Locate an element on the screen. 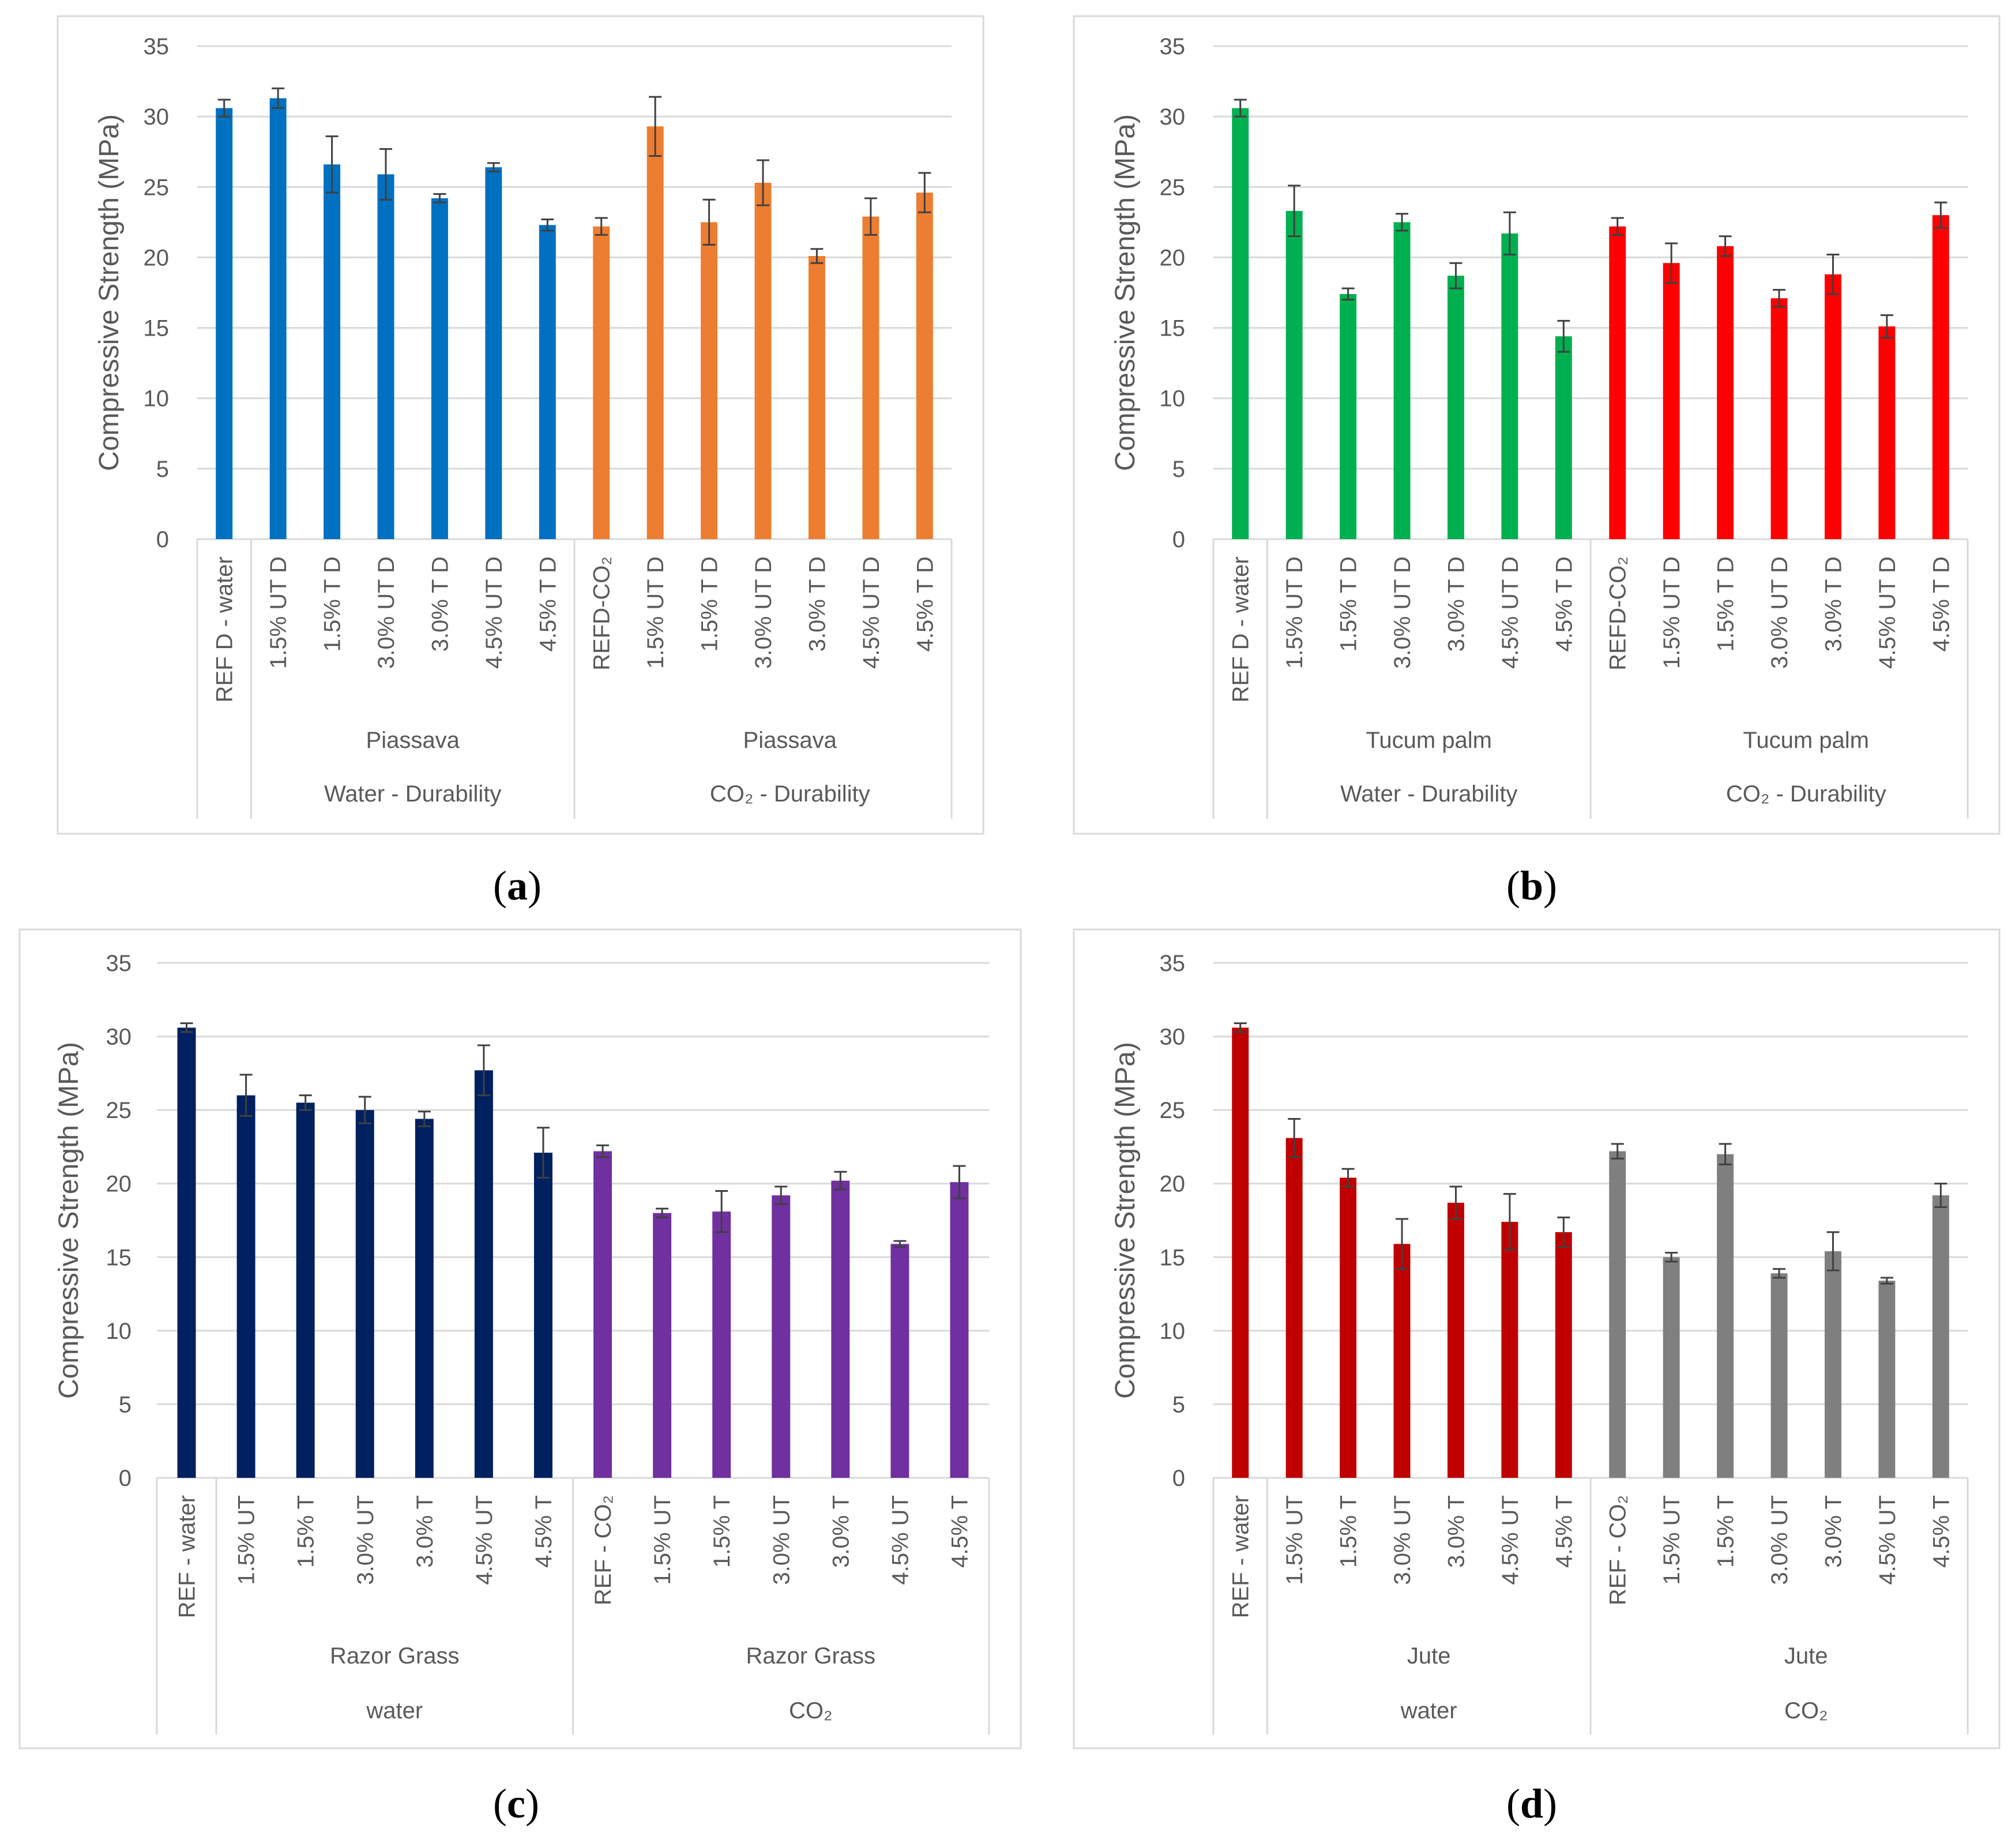 The image size is (2015, 1848). category-label: 1.5% UT is located at coordinates (247, 1540).